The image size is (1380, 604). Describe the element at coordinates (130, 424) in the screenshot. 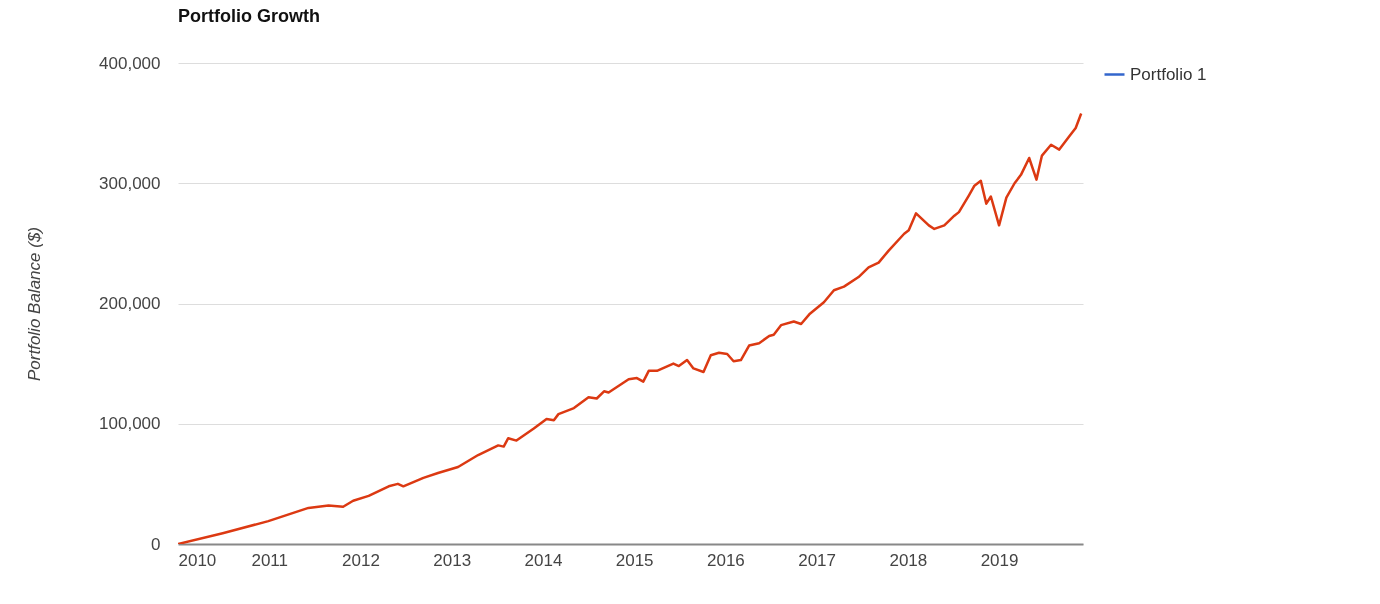

I see `y-tick-label: 100,000` at that location.